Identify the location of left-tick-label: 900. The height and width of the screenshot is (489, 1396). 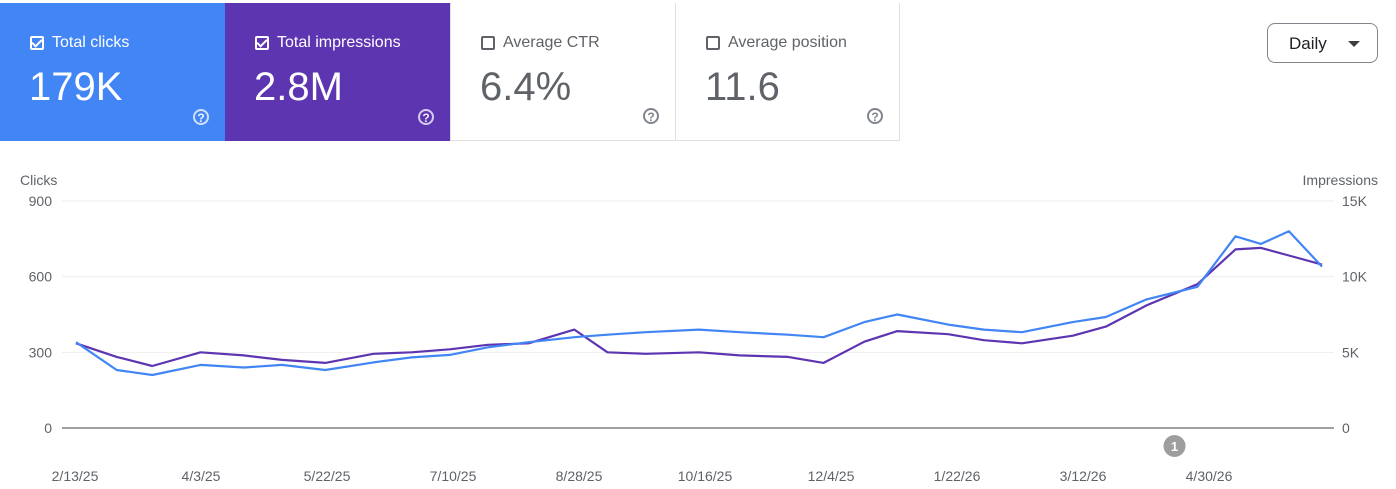
(41, 201).